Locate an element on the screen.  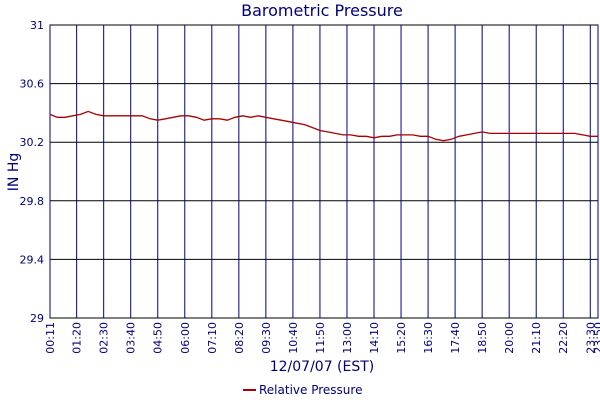
x-tick-label: 13:00 is located at coordinates (347, 338).